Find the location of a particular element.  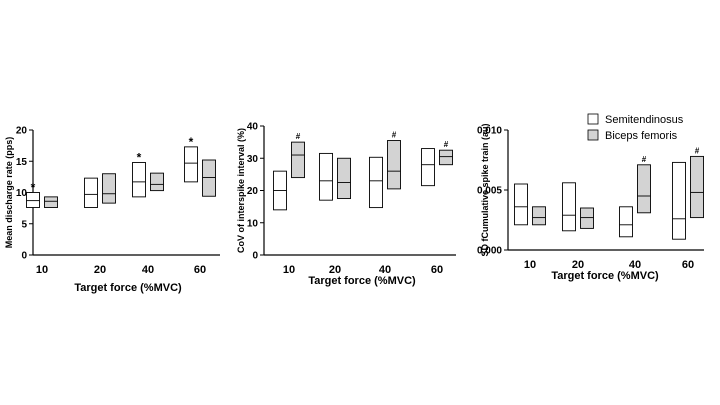

y-axis-title: SD fCumulative spike train (au) is located at coordinates (485, 189).